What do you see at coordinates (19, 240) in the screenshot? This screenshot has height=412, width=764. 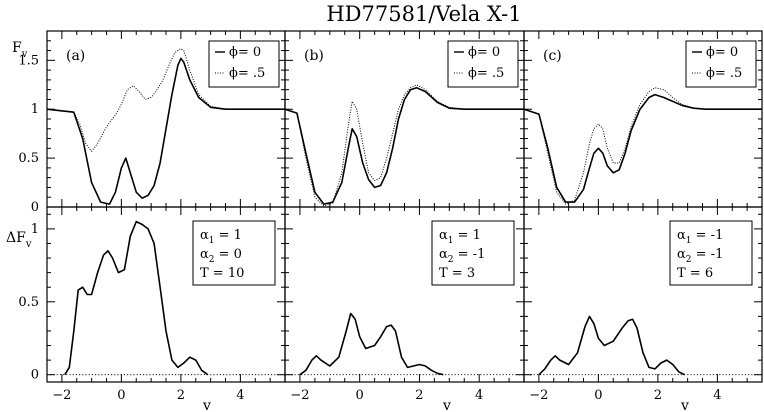 I see `bottom-y-axis-label: ΔFv` at bounding box center [19, 240].